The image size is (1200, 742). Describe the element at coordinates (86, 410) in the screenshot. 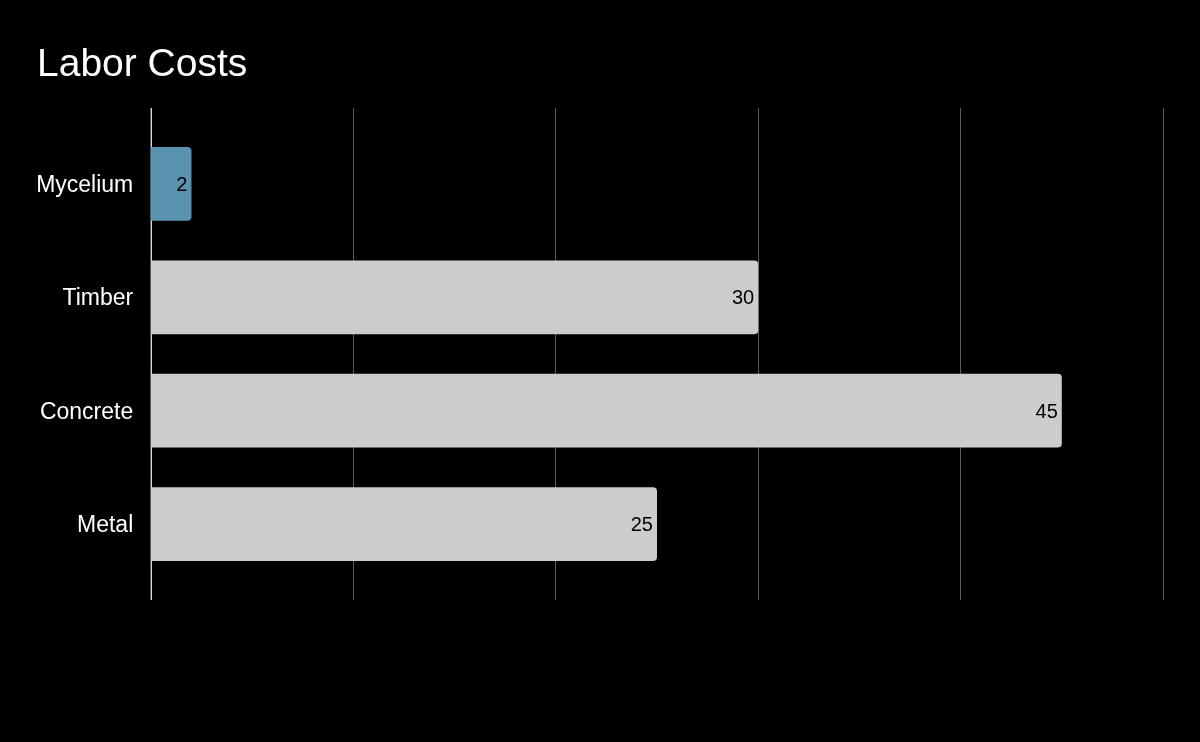

I see `y-tick-label: Concrete` at that location.